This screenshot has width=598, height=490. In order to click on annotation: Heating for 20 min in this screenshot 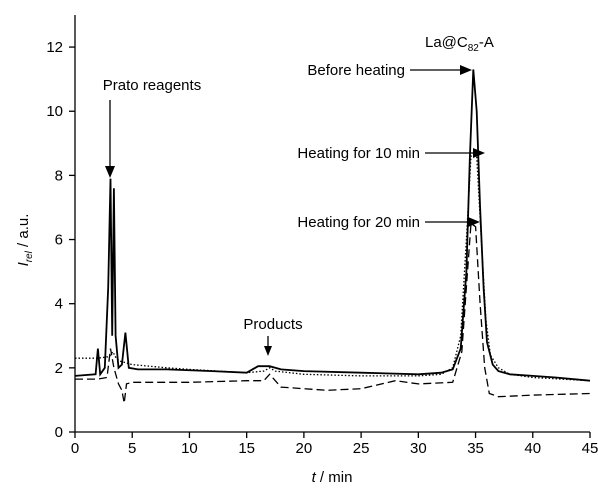, I will do `click(358, 222)`.